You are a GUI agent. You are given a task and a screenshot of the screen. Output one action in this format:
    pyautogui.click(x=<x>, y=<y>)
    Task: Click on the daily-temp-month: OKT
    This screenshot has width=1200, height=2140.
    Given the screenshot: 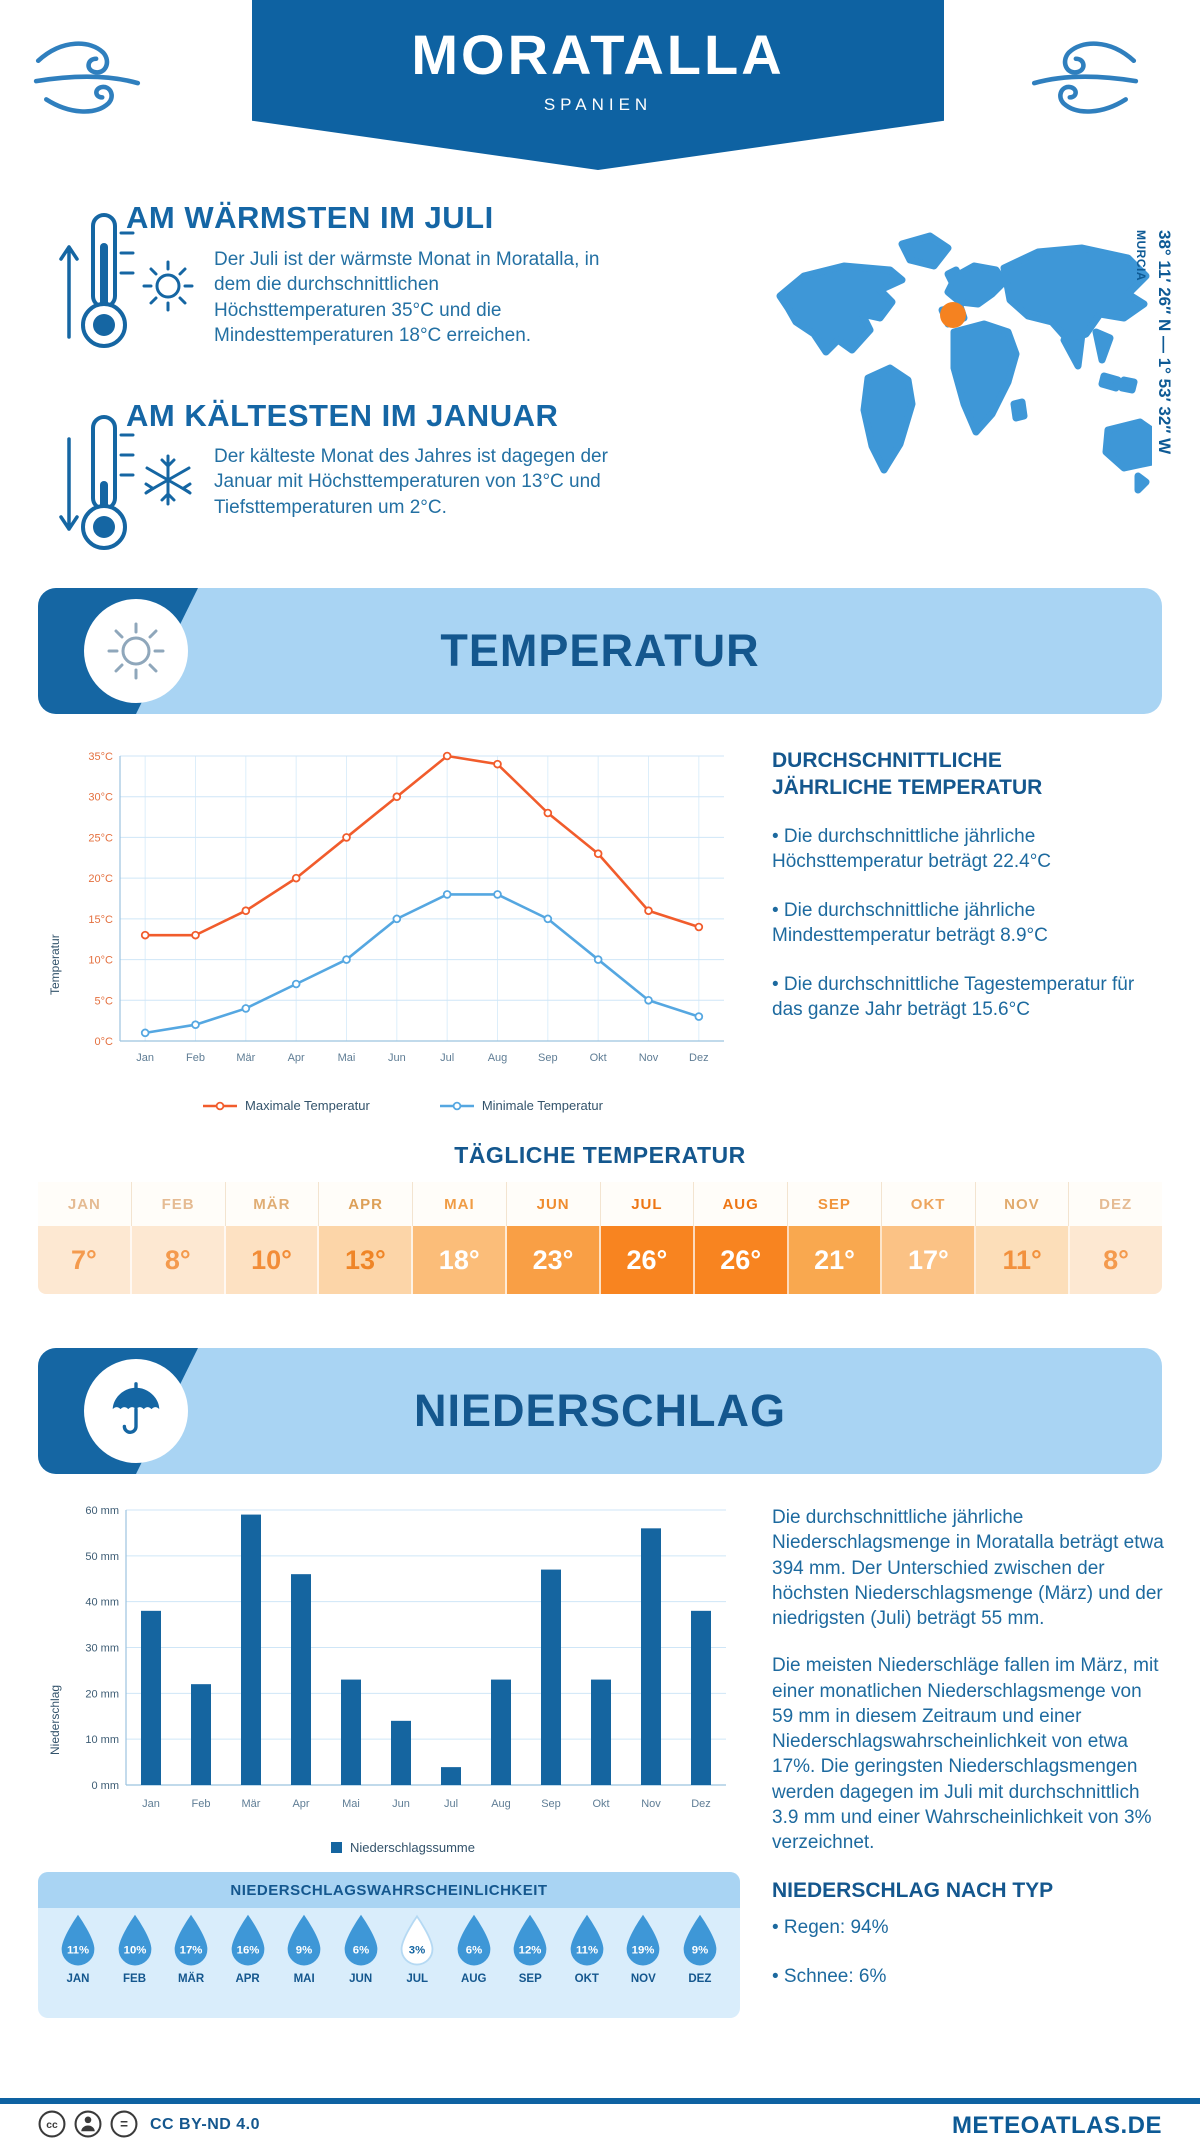 What is the action you would take?
    pyautogui.click(x=928, y=1204)
    